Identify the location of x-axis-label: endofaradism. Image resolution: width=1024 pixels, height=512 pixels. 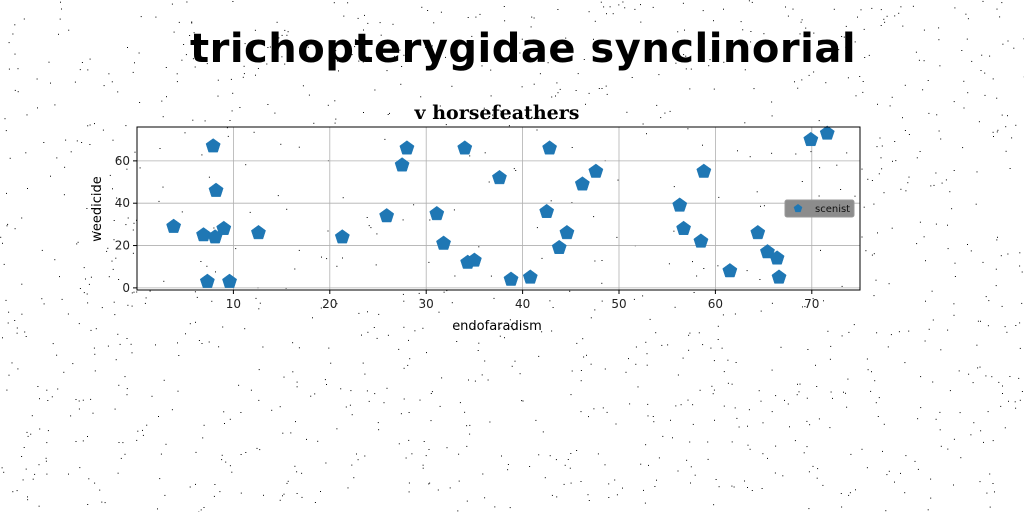
(497, 326).